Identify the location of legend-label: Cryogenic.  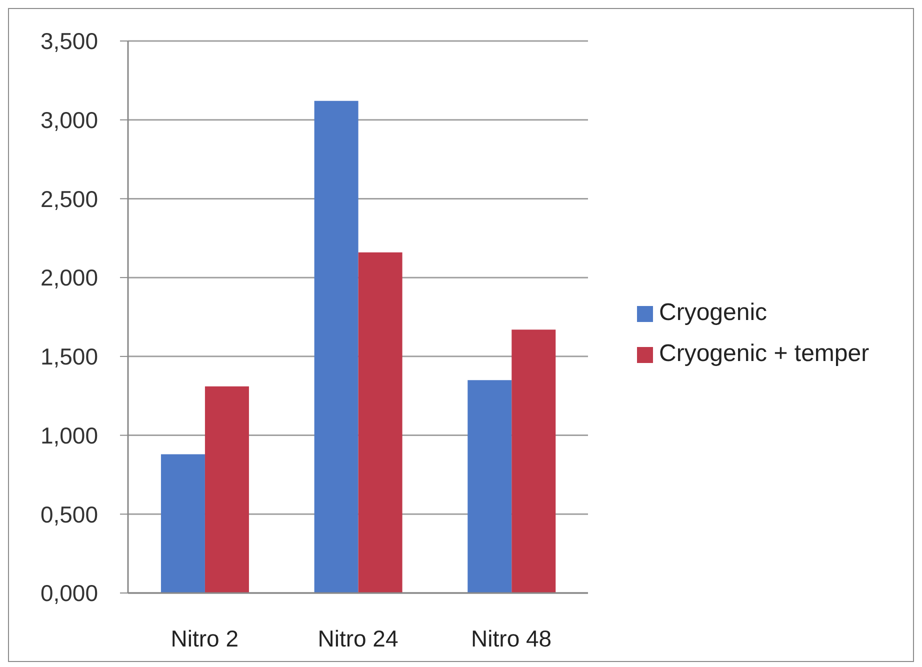
(713, 312).